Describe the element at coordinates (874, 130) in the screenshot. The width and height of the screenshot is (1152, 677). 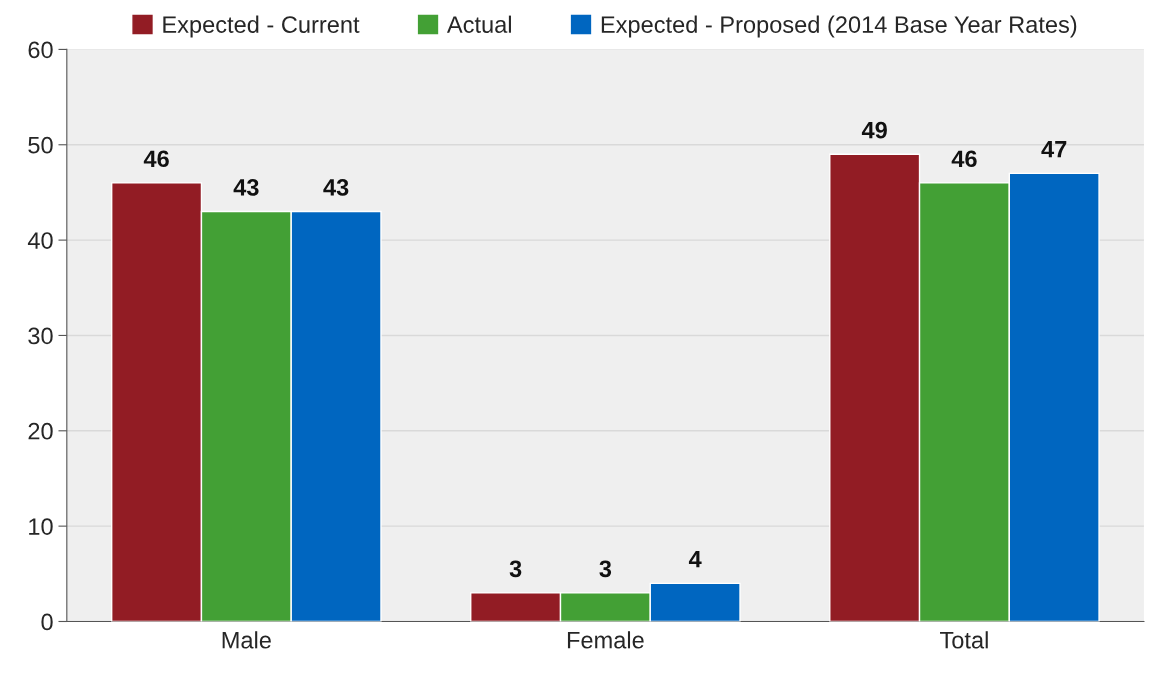
I see `data-label: 49` at that location.